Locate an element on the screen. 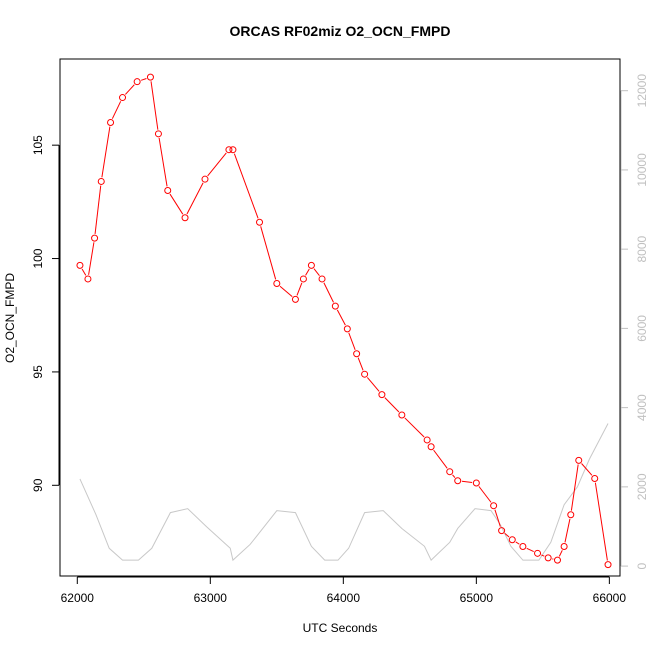 Image resolution: width=650 pixels, height=650 pixels. y2-tick-label: 10000 is located at coordinates (642, 170).